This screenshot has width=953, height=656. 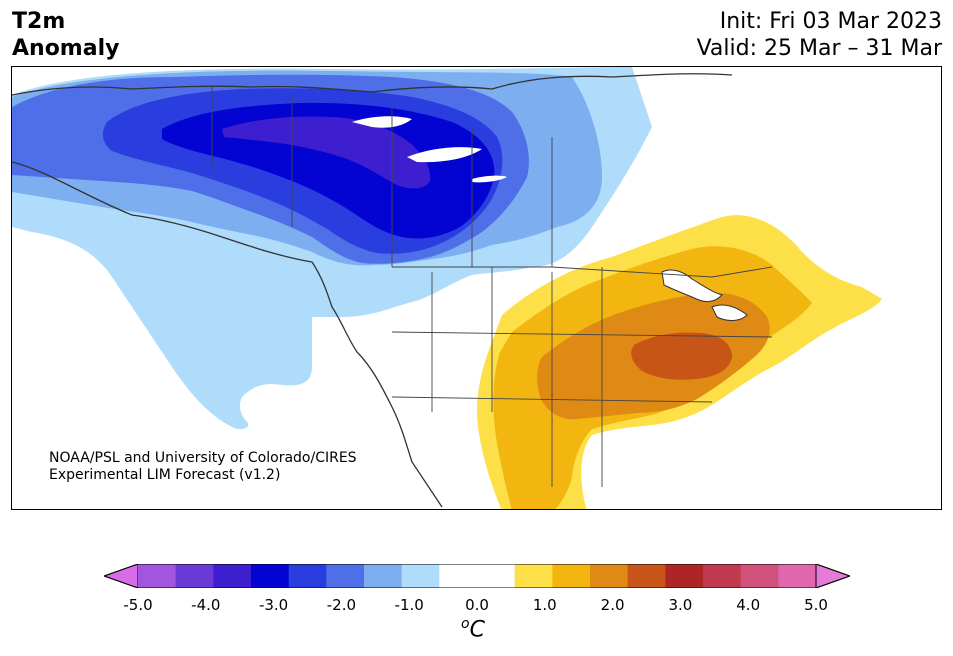 What do you see at coordinates (612, 605) in the screenshot?
I see `colorbar-tick-label: 2.0` at bounding box center [612, 605].